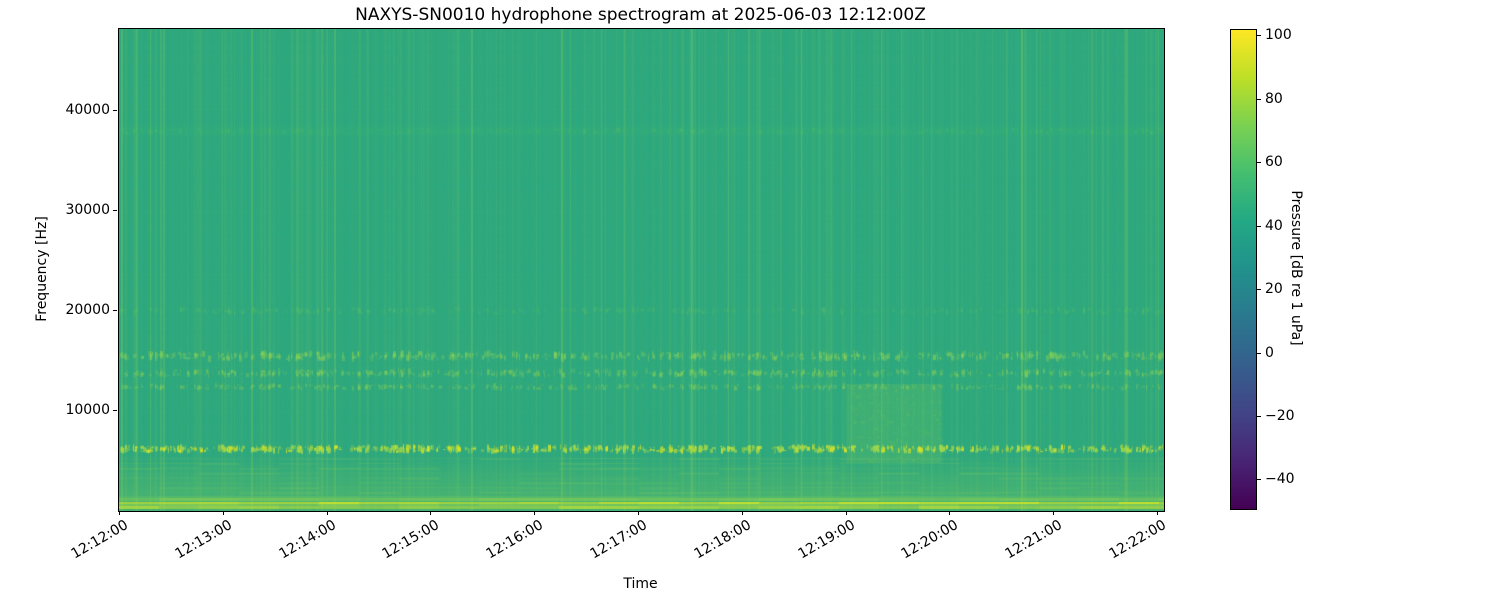 Image resolution: width=1500 pixels, height=600 pixels. Describe the element at coordinates (1274, 225) in the screenshot. I see `colorbar-tick-label: 40` at that location.